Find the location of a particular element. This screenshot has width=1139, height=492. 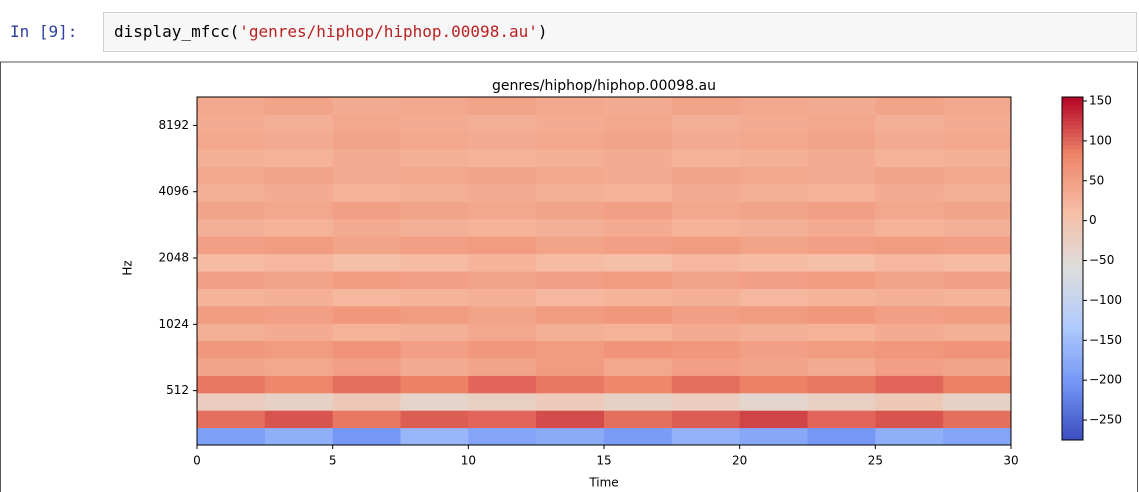

colorbar-tick-label: 100 is located at coordinates (1100, 140).